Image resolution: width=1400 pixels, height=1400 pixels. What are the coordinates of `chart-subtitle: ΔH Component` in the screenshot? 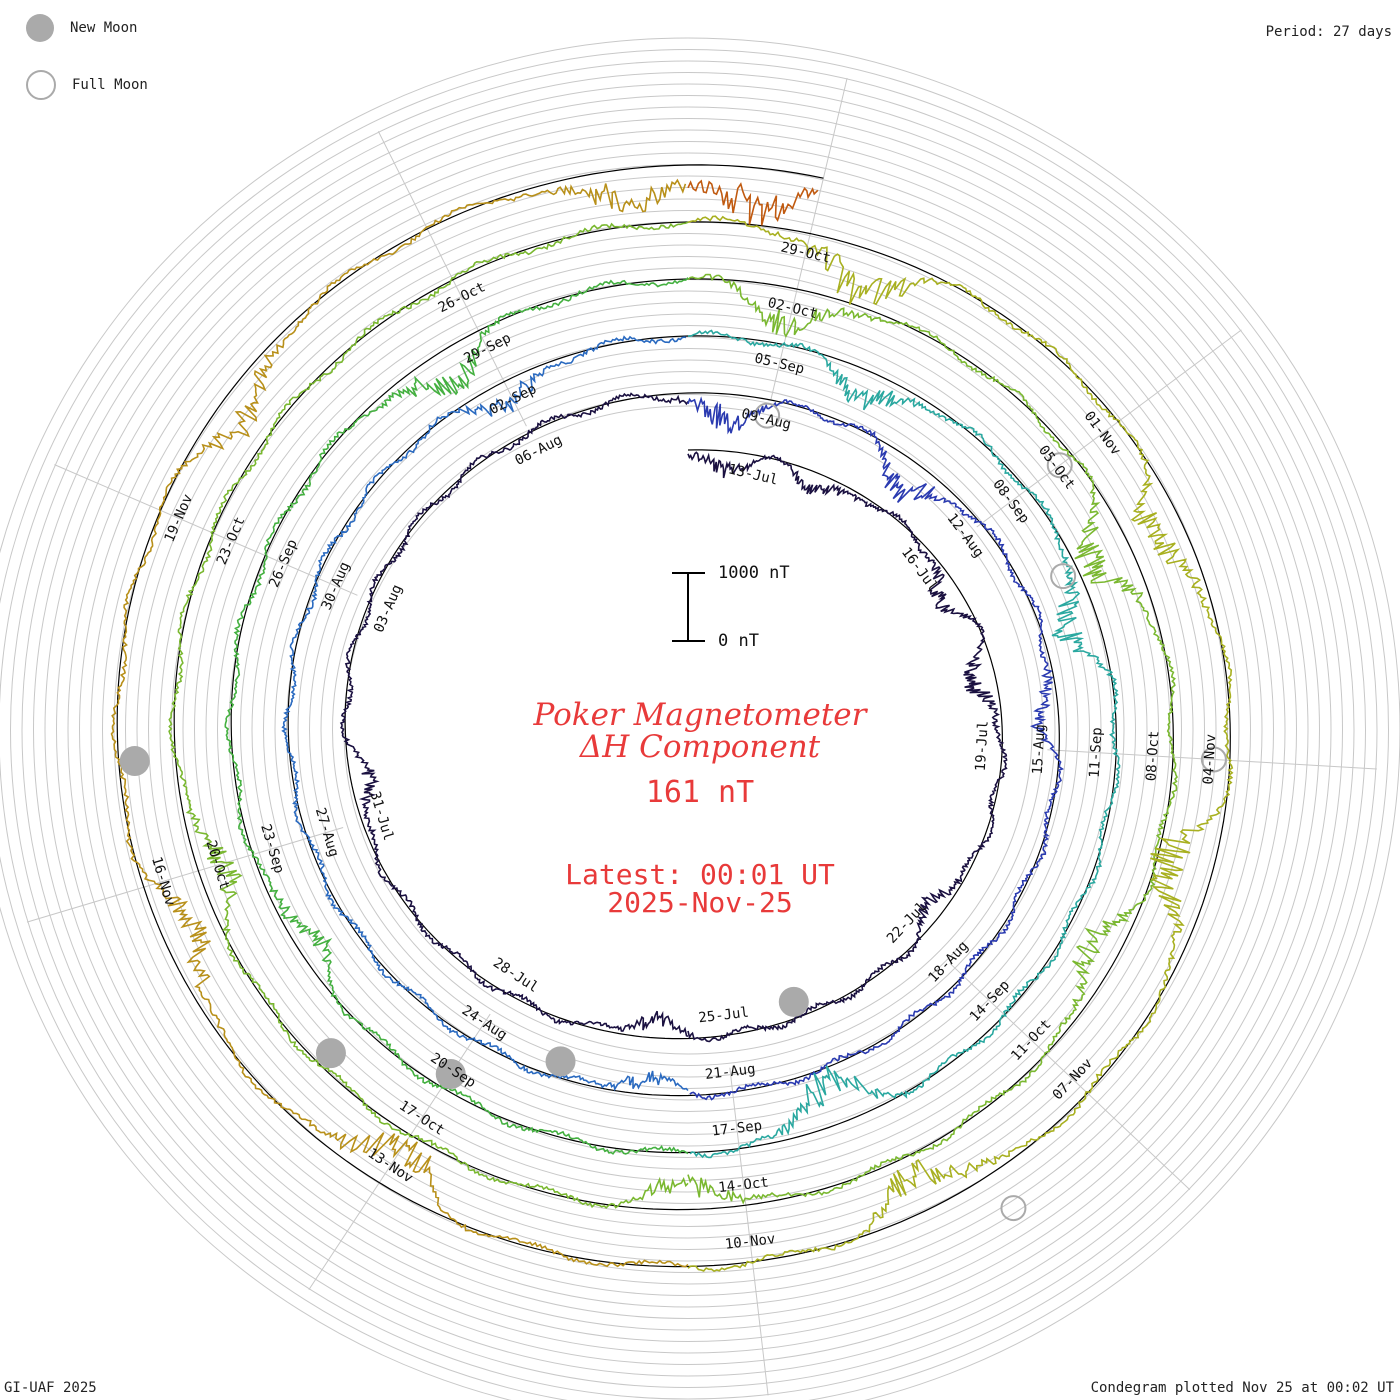 It's located at (700, 747).